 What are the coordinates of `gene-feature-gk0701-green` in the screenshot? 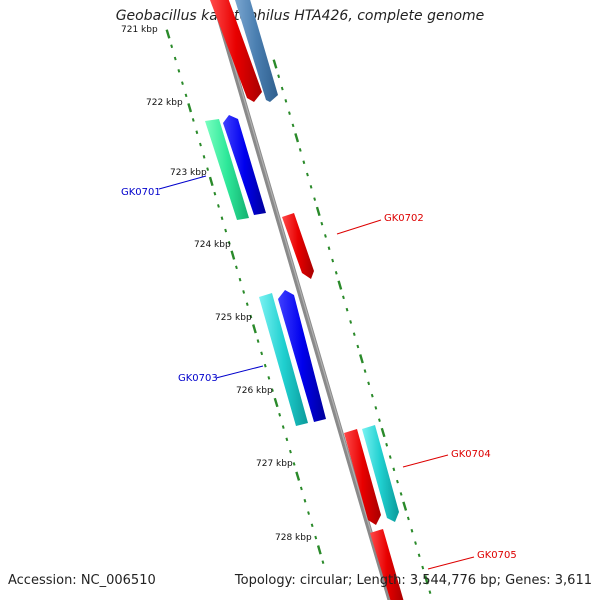 It's located at (227, 169).